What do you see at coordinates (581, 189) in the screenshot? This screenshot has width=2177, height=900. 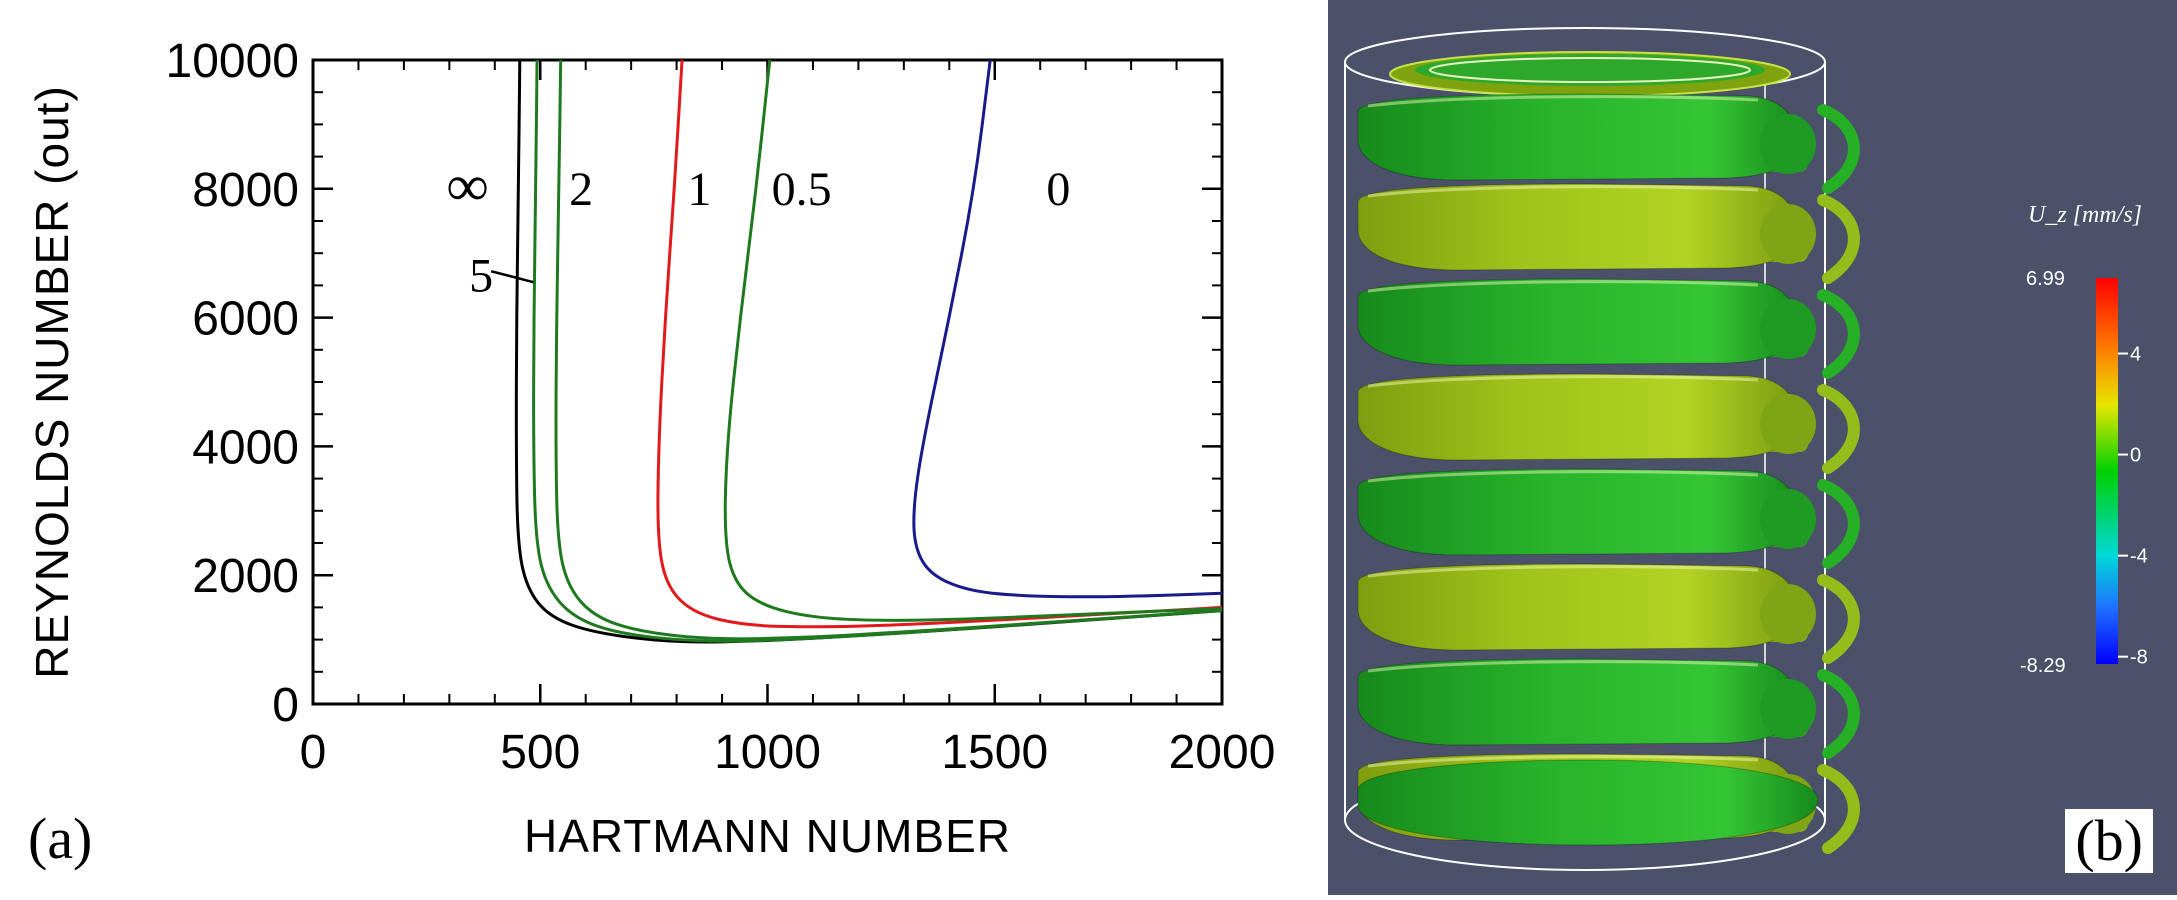 I see `curve-label: 2` at bounding box center [581, 189].